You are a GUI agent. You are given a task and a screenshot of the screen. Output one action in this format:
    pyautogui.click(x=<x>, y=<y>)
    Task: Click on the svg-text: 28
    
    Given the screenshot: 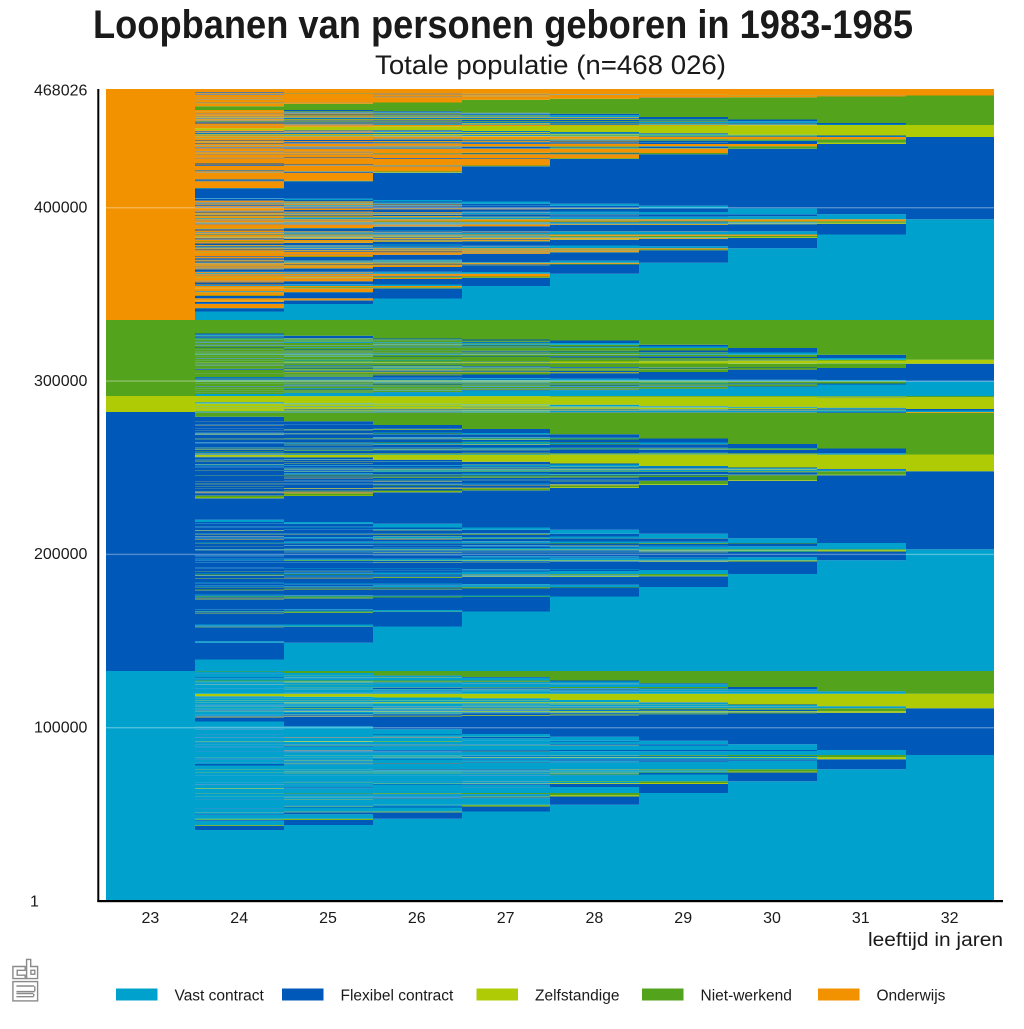 What is the action you would take?
    pyautogui.click(x=595, y=918)
    